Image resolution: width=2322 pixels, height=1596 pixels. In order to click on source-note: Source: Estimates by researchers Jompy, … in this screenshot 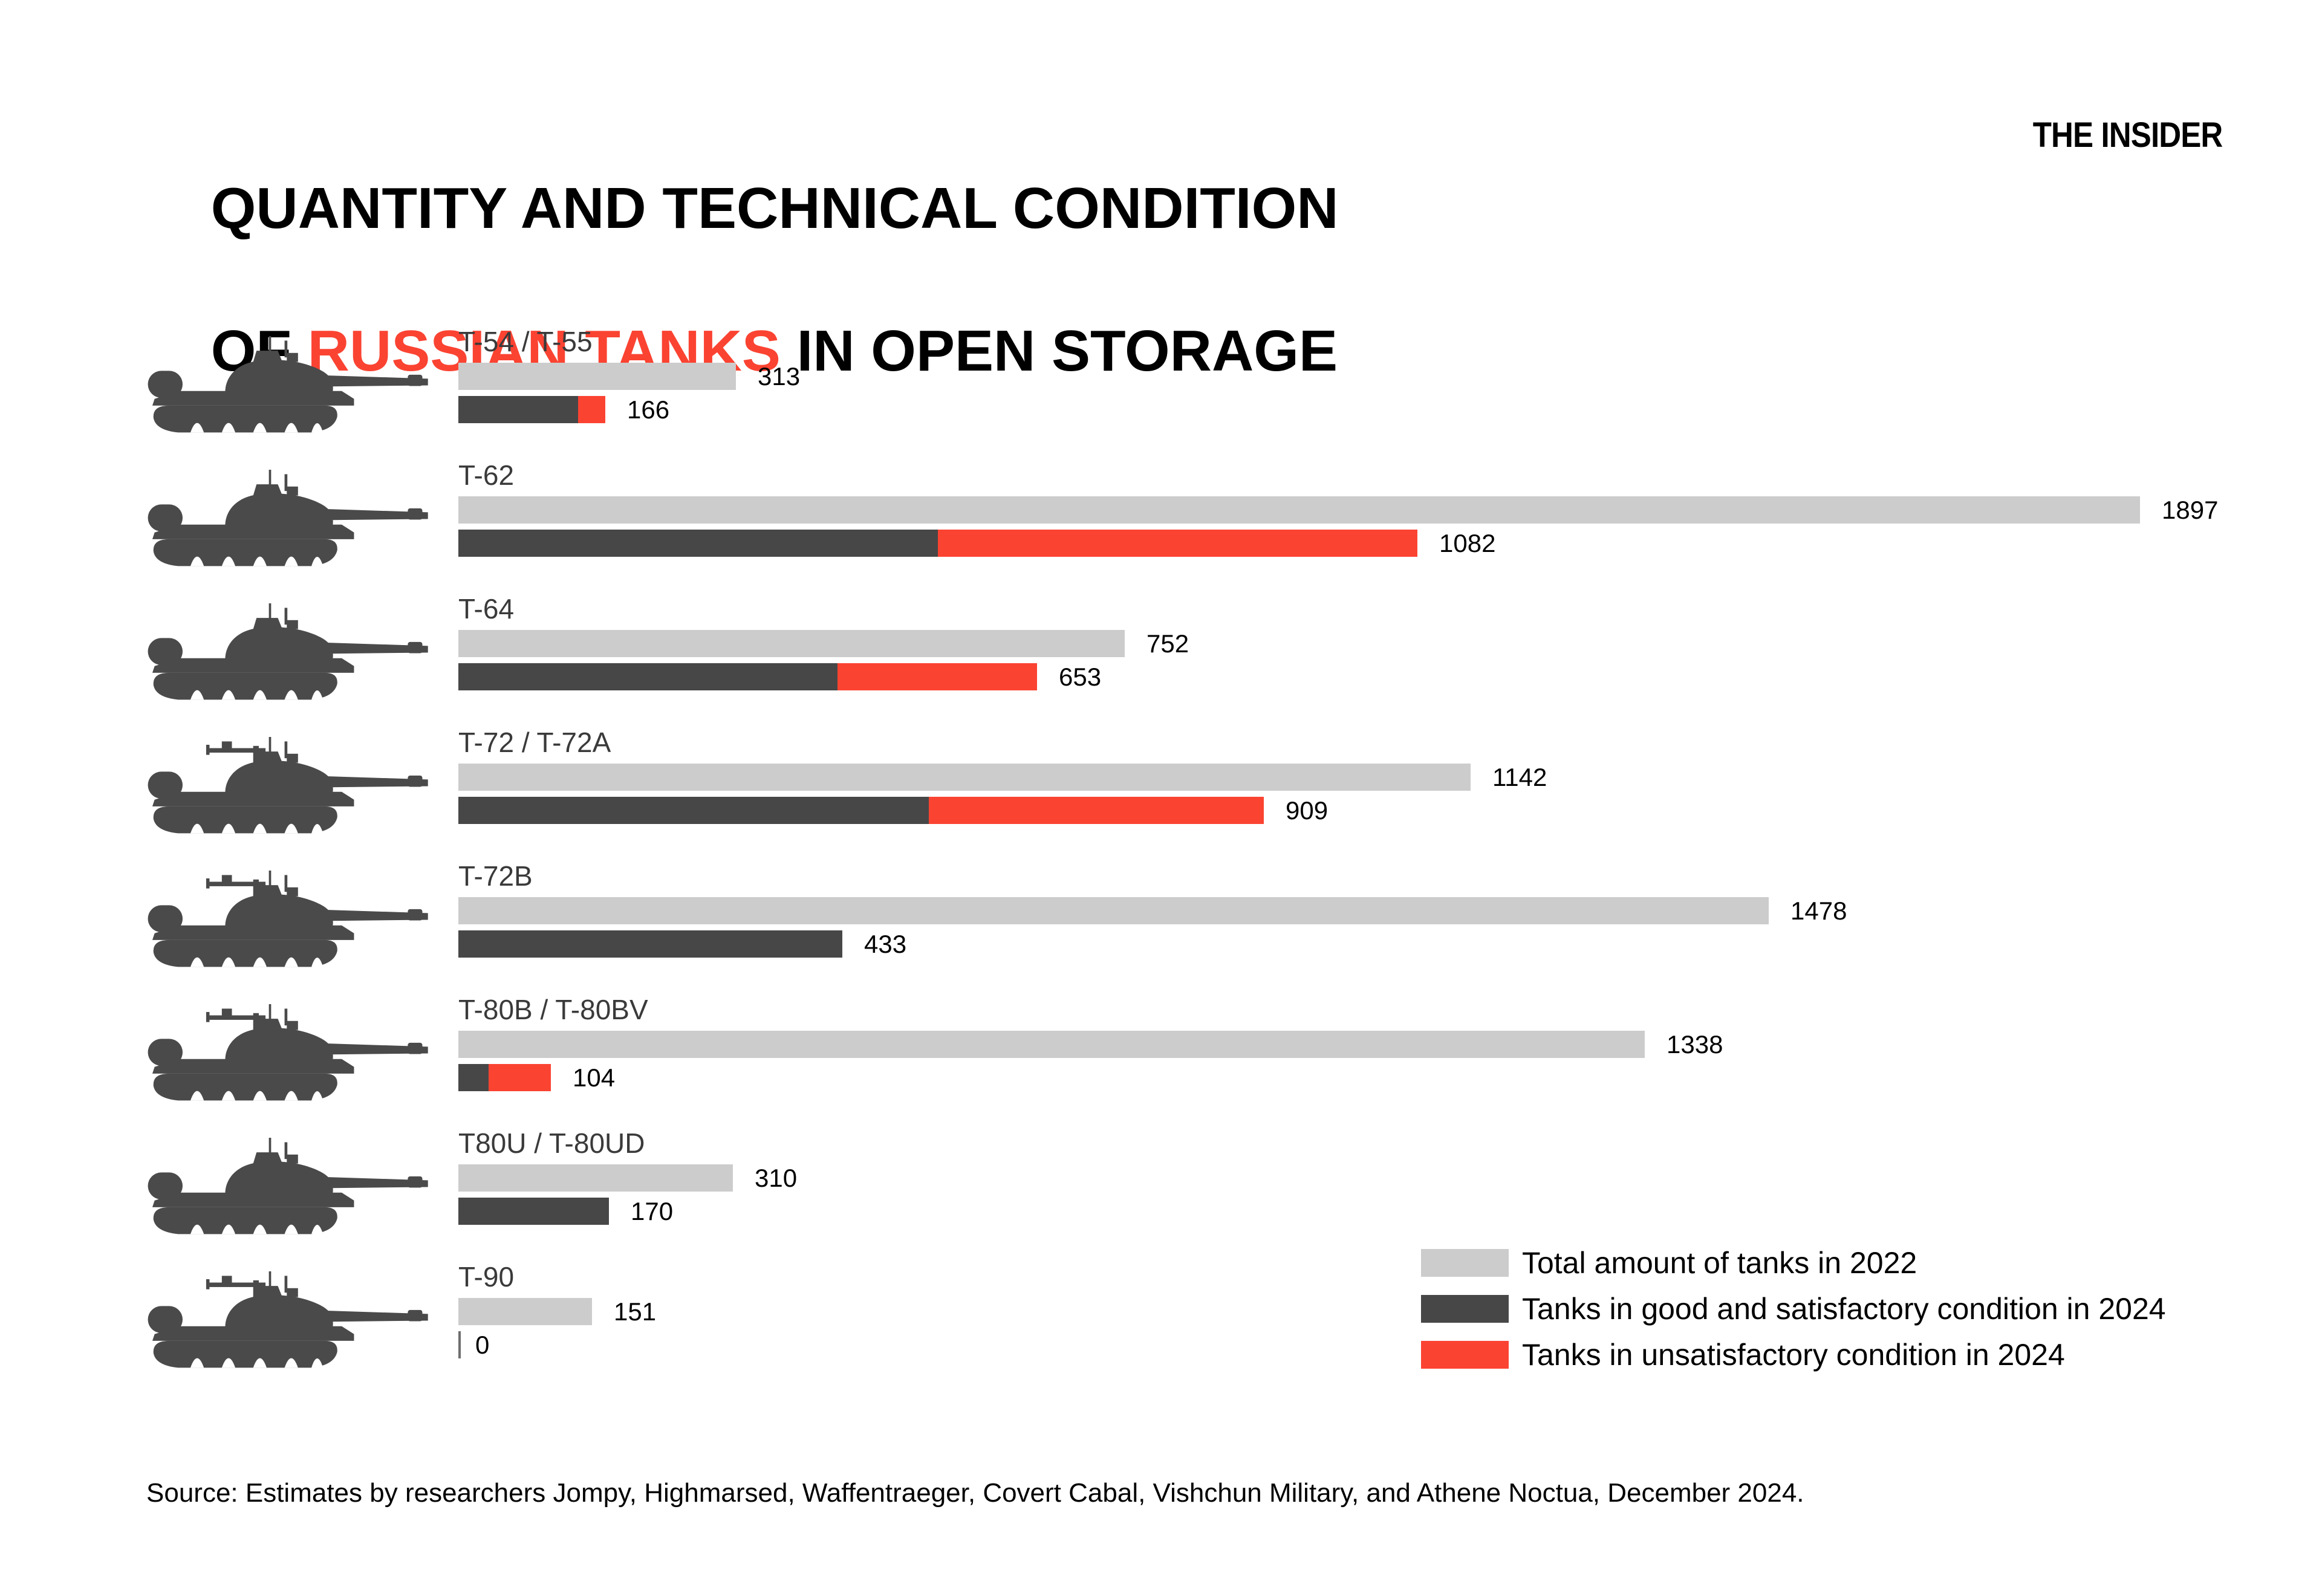, I will do `click(975, 1493)`.